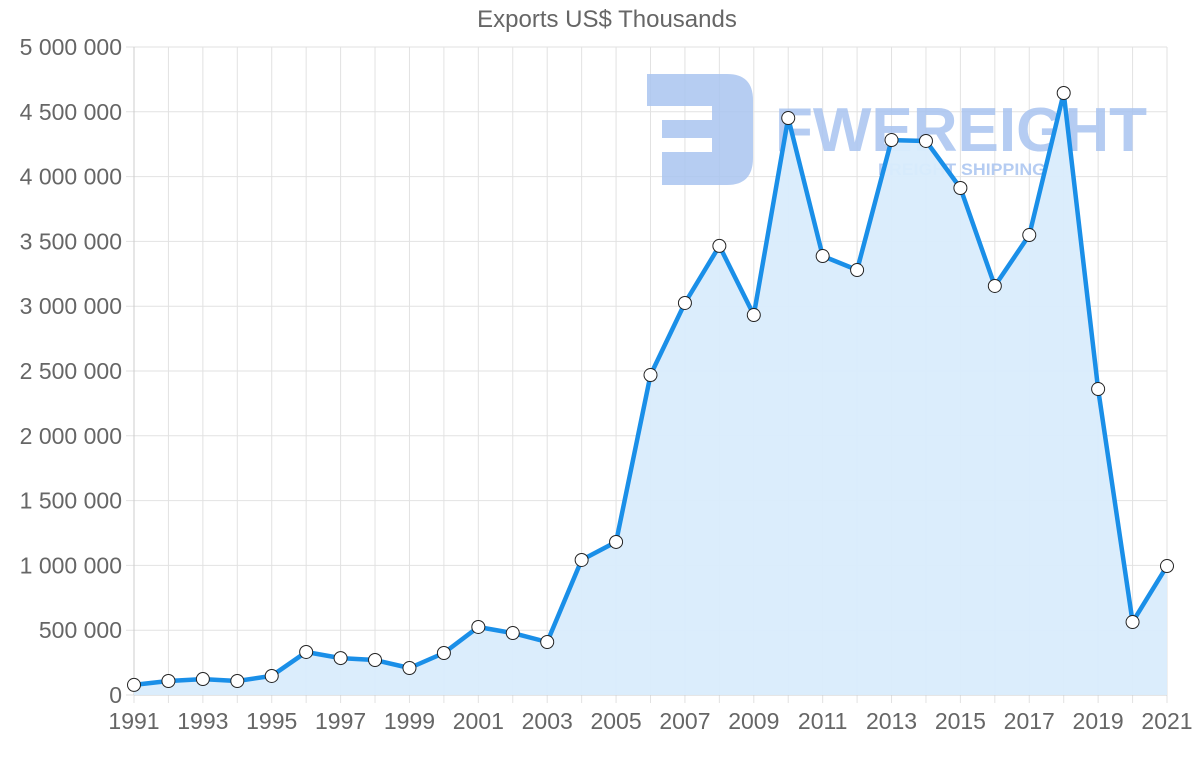 This screenshot has width=1200, height=763. I want to click on x-tick-label: 2017, so click(1029, 721).